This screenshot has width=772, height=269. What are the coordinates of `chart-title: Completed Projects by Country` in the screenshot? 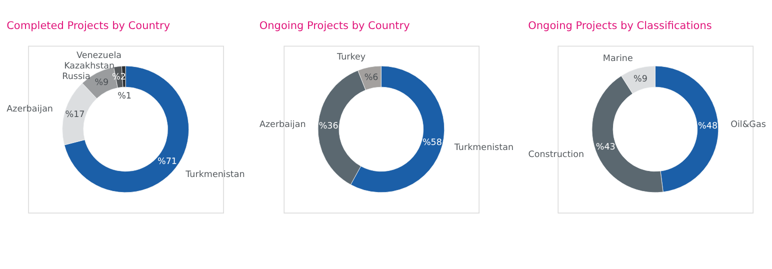 It's located at (88, 26).